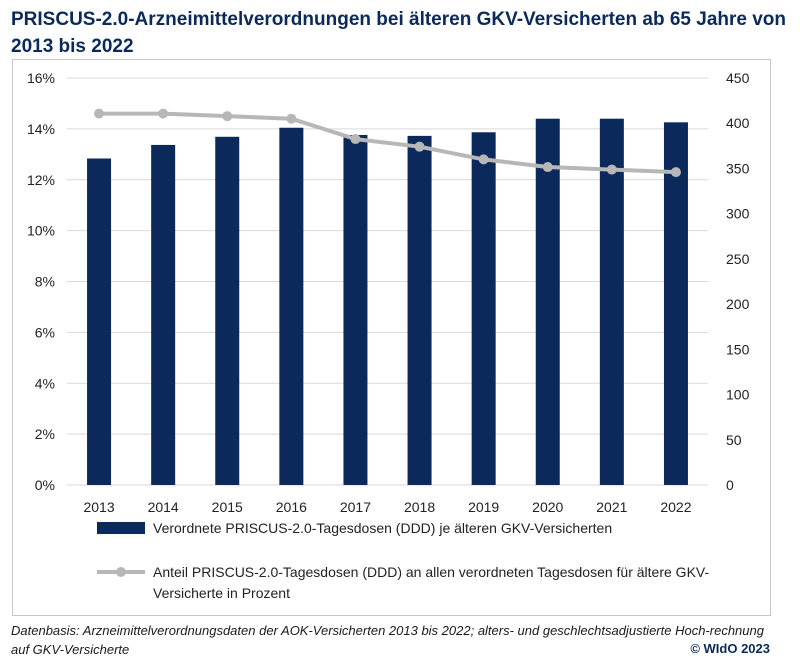 Image resolution: width=800 pixels, height=668 pixels. Describe the element at coordinates (730, 485) in the screenshot. I see `right-axis-tick-label: 0` at that location.